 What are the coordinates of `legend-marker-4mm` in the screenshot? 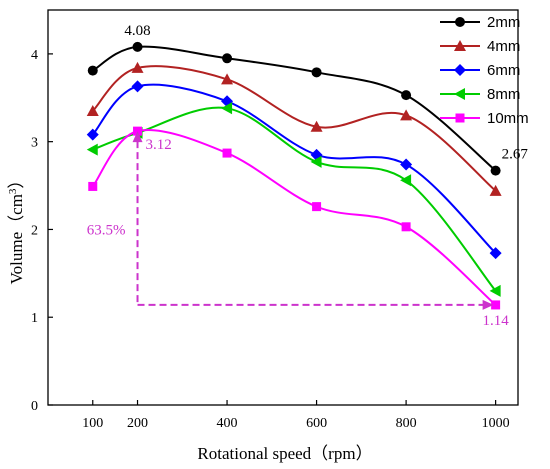 It's located at (460, 45).